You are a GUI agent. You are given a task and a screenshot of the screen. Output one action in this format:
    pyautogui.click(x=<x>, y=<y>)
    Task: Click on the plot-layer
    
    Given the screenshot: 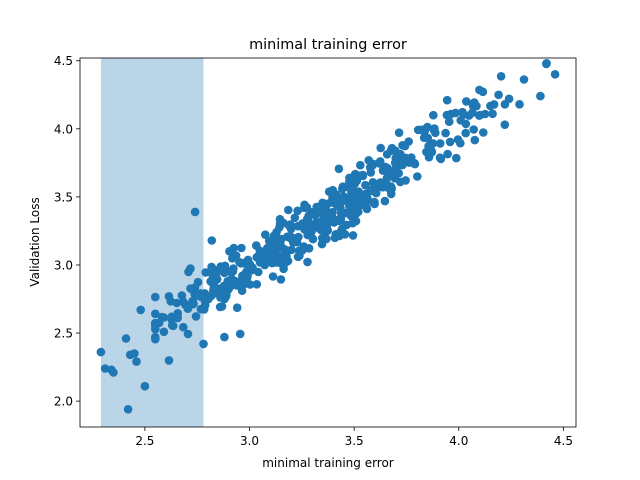 What is the action you would take?
    pyautogui.click(x=152, y=242)
    